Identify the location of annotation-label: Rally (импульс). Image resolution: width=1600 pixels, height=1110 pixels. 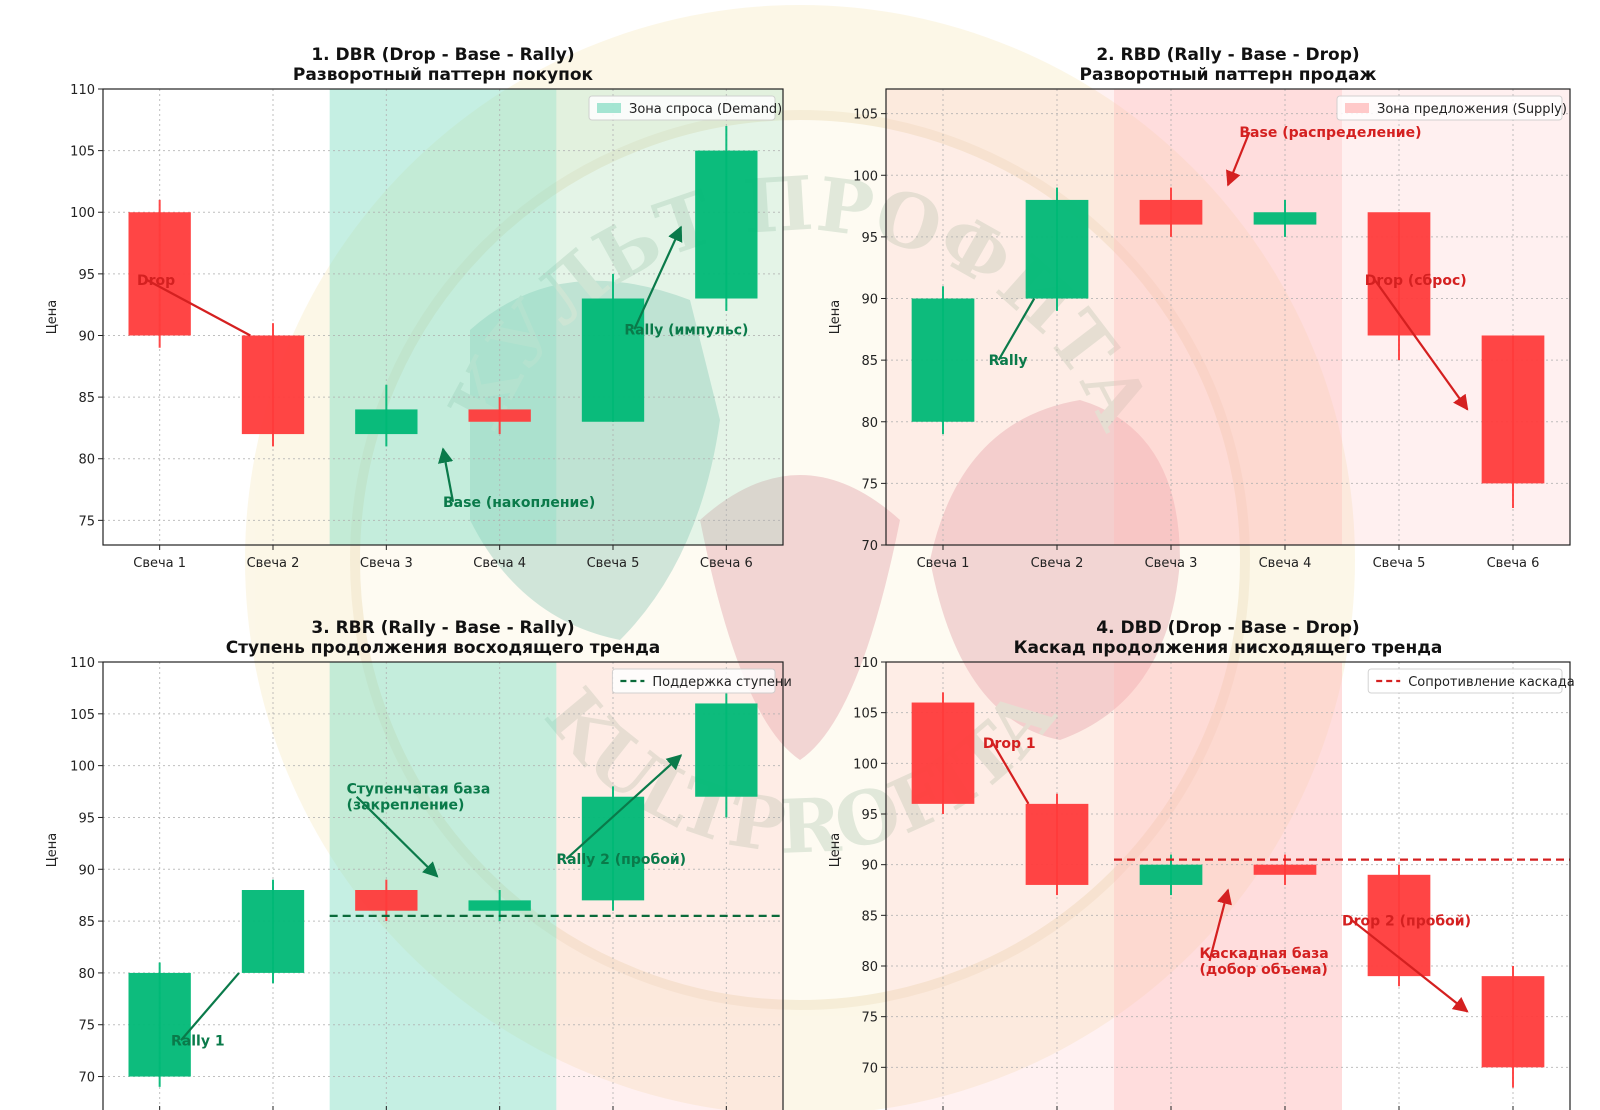
(686, 330).